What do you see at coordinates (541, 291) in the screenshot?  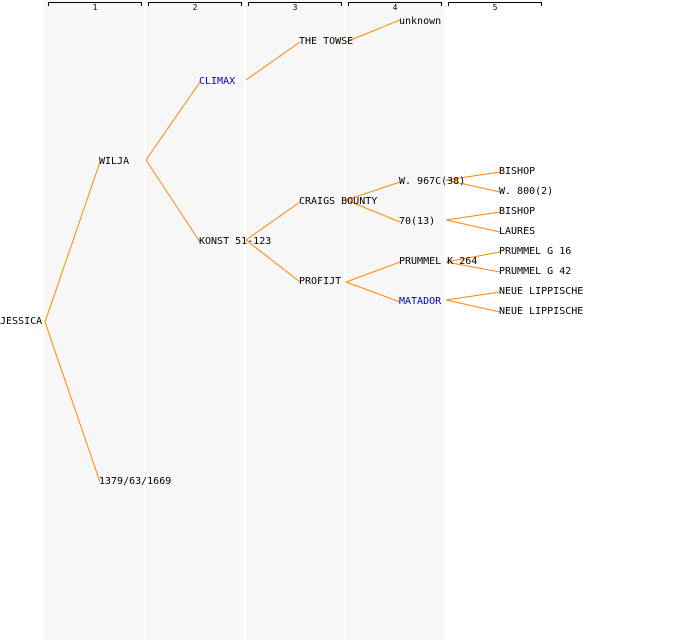 I see `pedigree-node-neue-lippische-1: NEUE LIPPISCHE` at bounding box center [541, 291].